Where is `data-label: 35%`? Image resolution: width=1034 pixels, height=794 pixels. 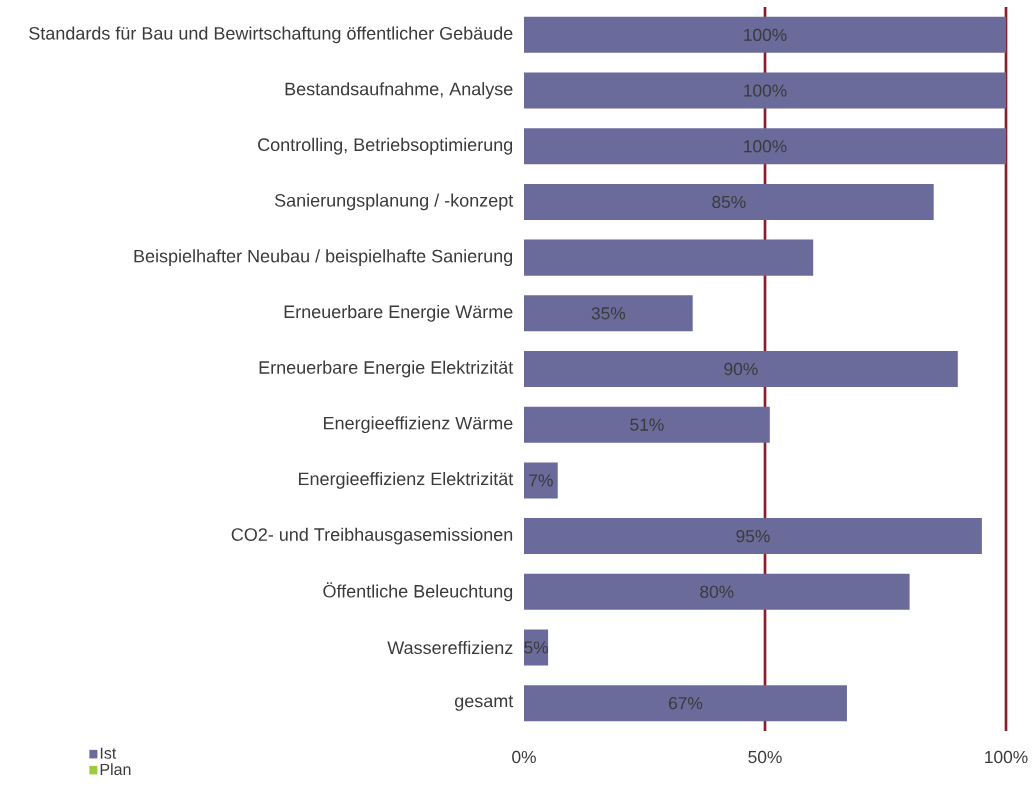 data-label: 35% is located at coordinates (608, 313).